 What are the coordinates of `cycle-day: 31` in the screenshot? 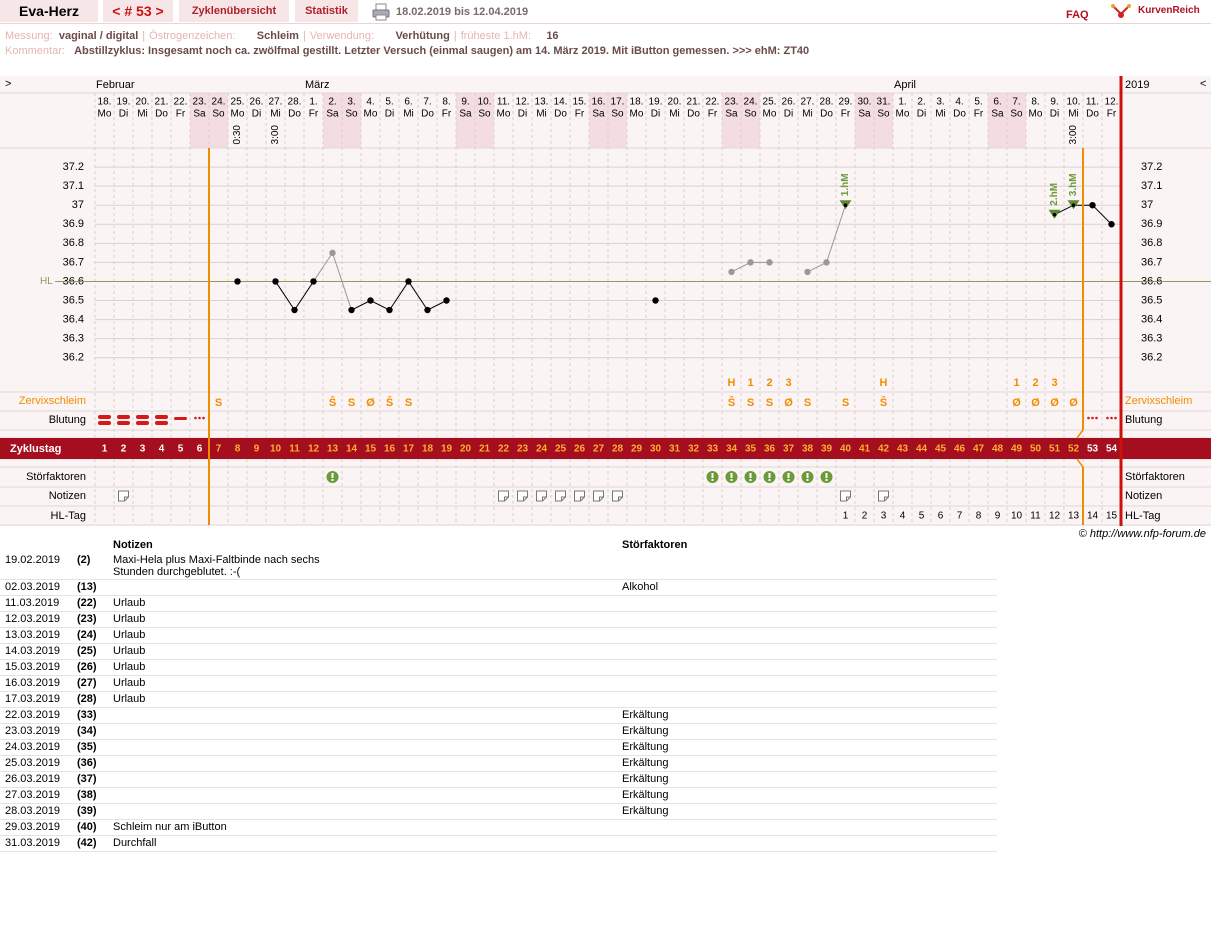 It's located at (675, 449).